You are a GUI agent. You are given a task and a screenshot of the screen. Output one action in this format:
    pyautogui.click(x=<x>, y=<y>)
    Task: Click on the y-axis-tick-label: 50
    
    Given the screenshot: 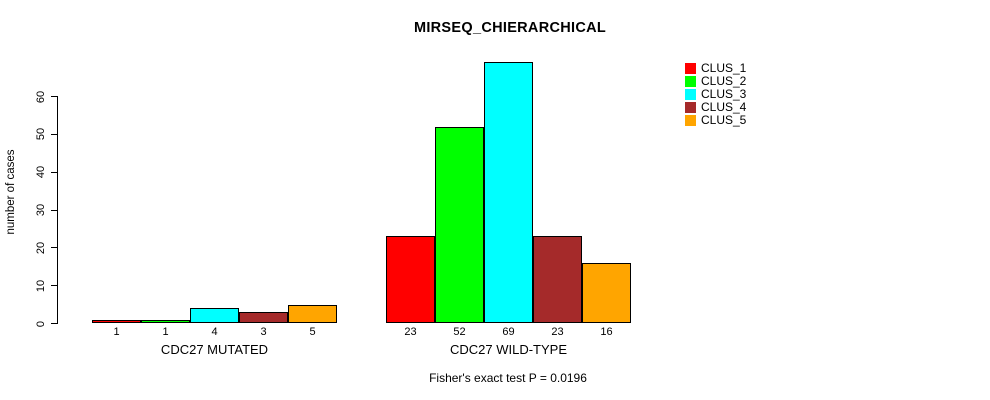 What is the action you would take?
    pyautogui.click(x=41, y=134)
    